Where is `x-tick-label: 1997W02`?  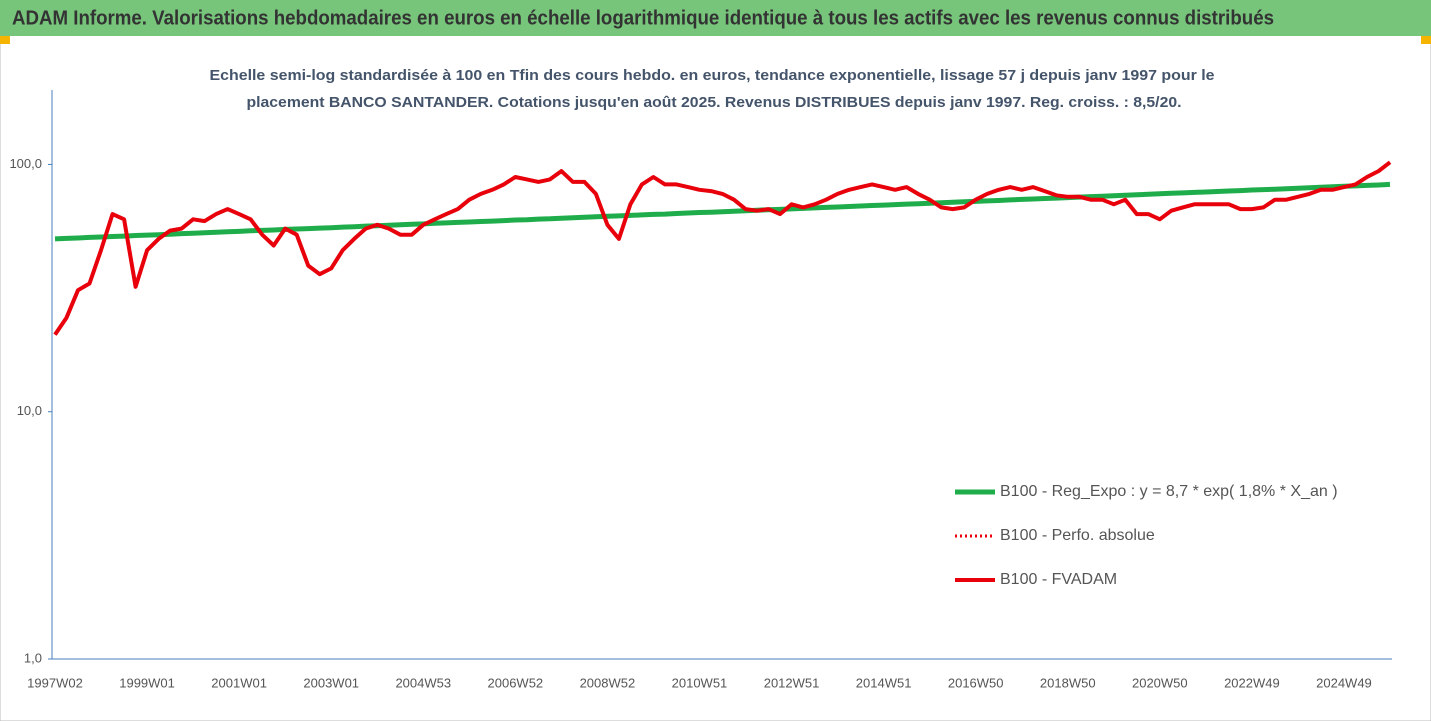 x-tick-label: 1997W02 is located at coordinates (55, 682).